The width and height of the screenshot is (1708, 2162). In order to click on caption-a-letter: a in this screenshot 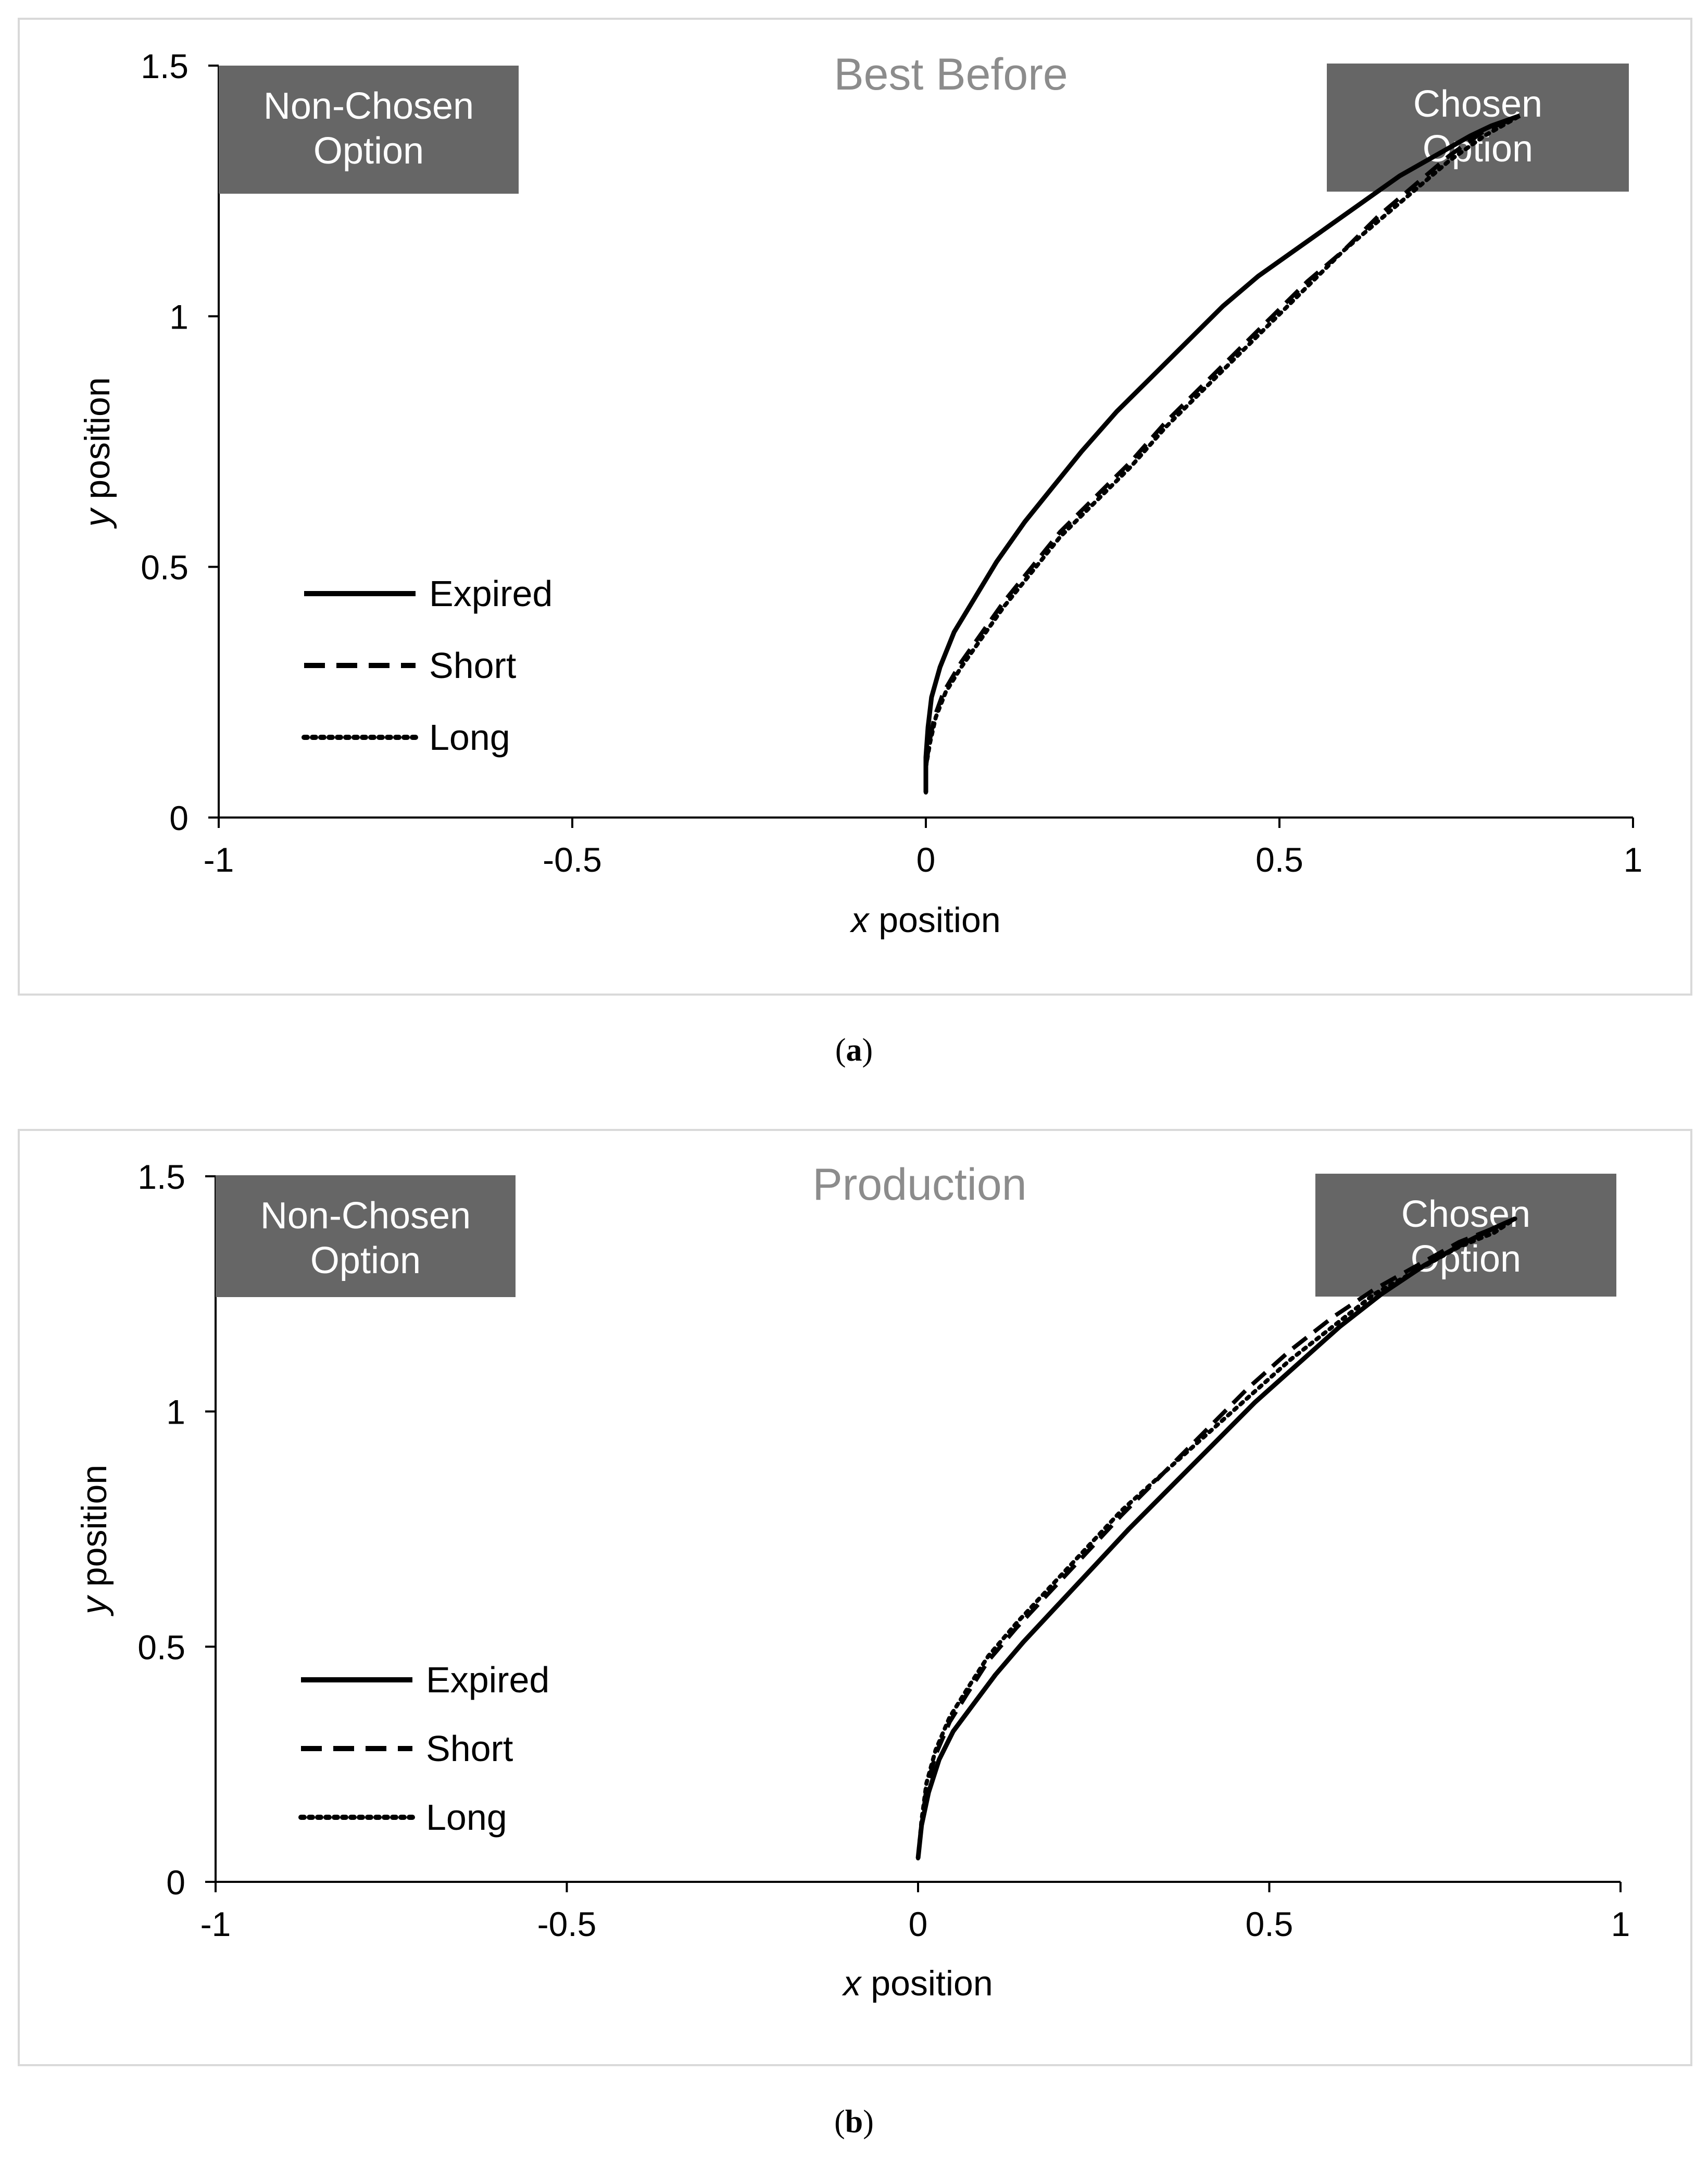, I will do `click(854, 1050)`.